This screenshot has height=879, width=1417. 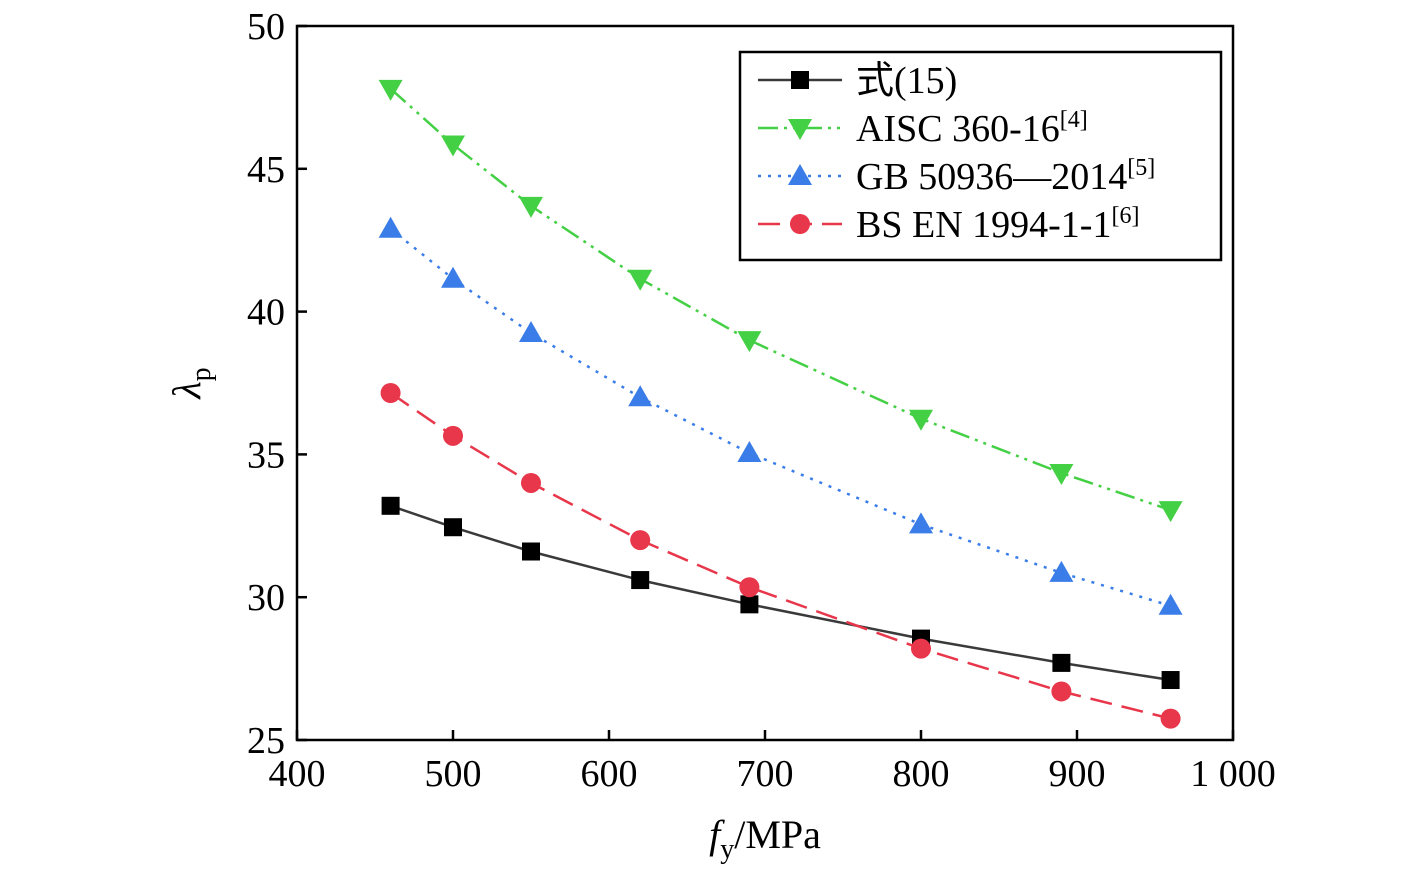 I want to click on legend-label: GB 50936—2014[5], so click(x=1005, y=176).